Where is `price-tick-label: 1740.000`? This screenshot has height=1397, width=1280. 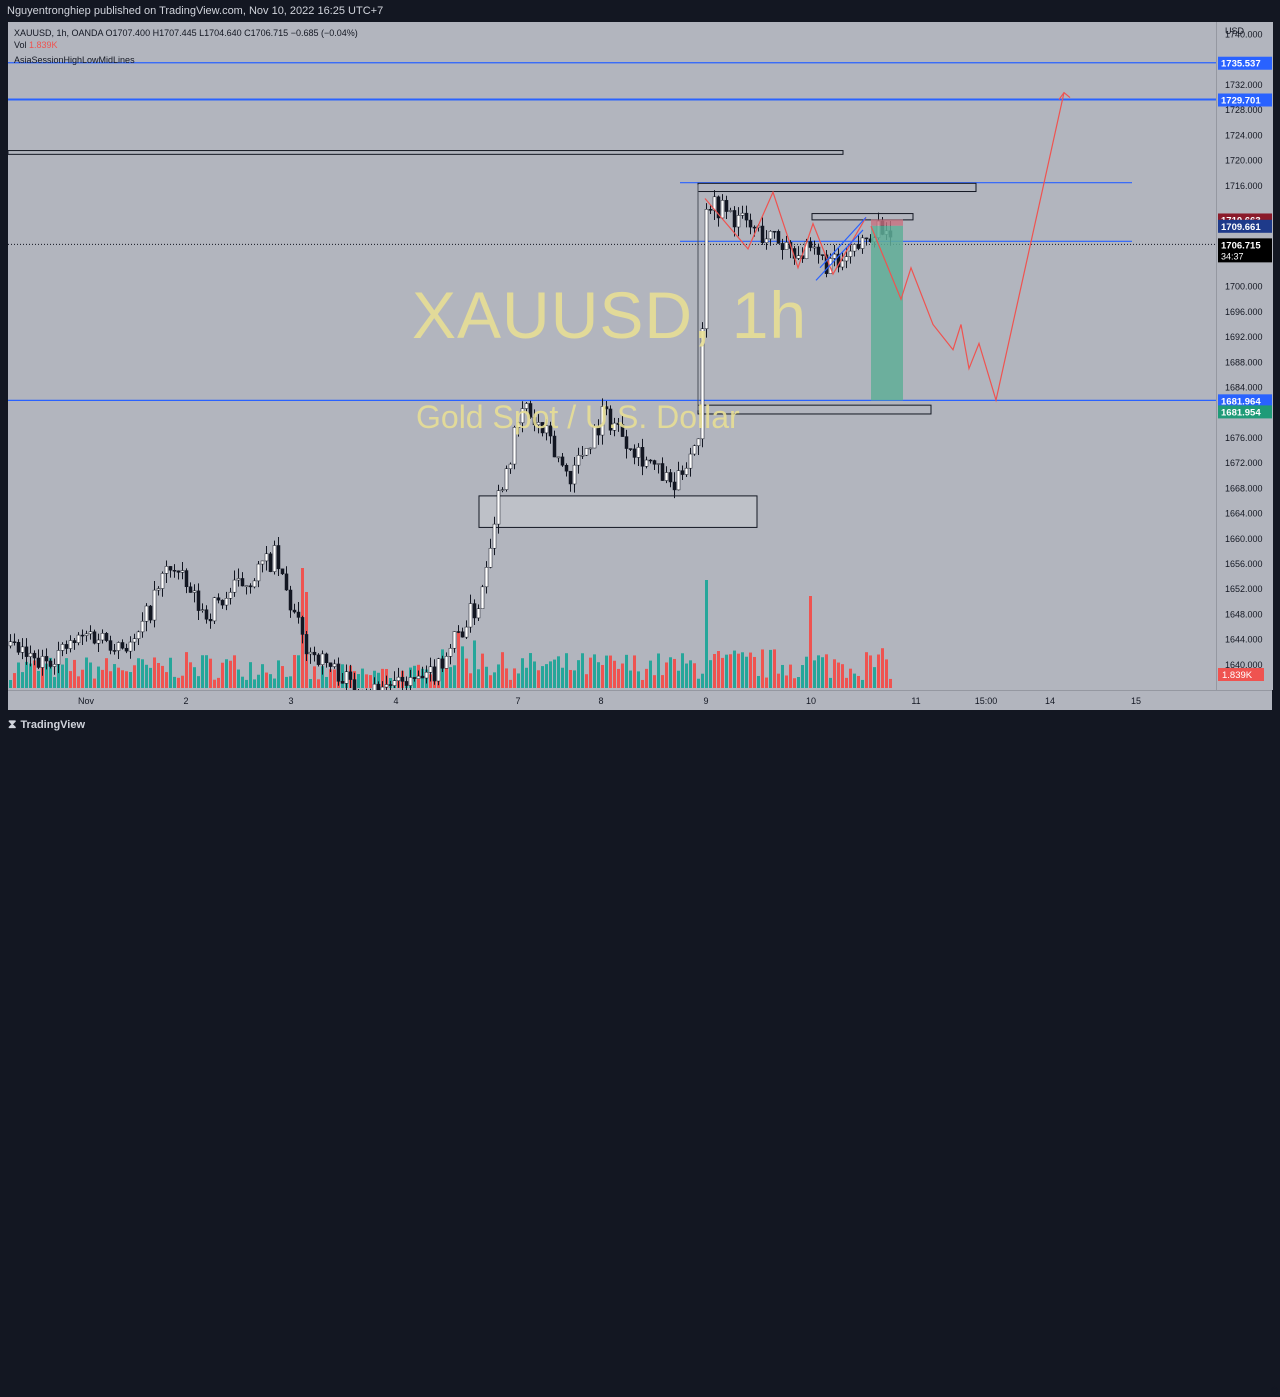 price-tick-label: 1740.000 is located at coordinates (1244, 35).